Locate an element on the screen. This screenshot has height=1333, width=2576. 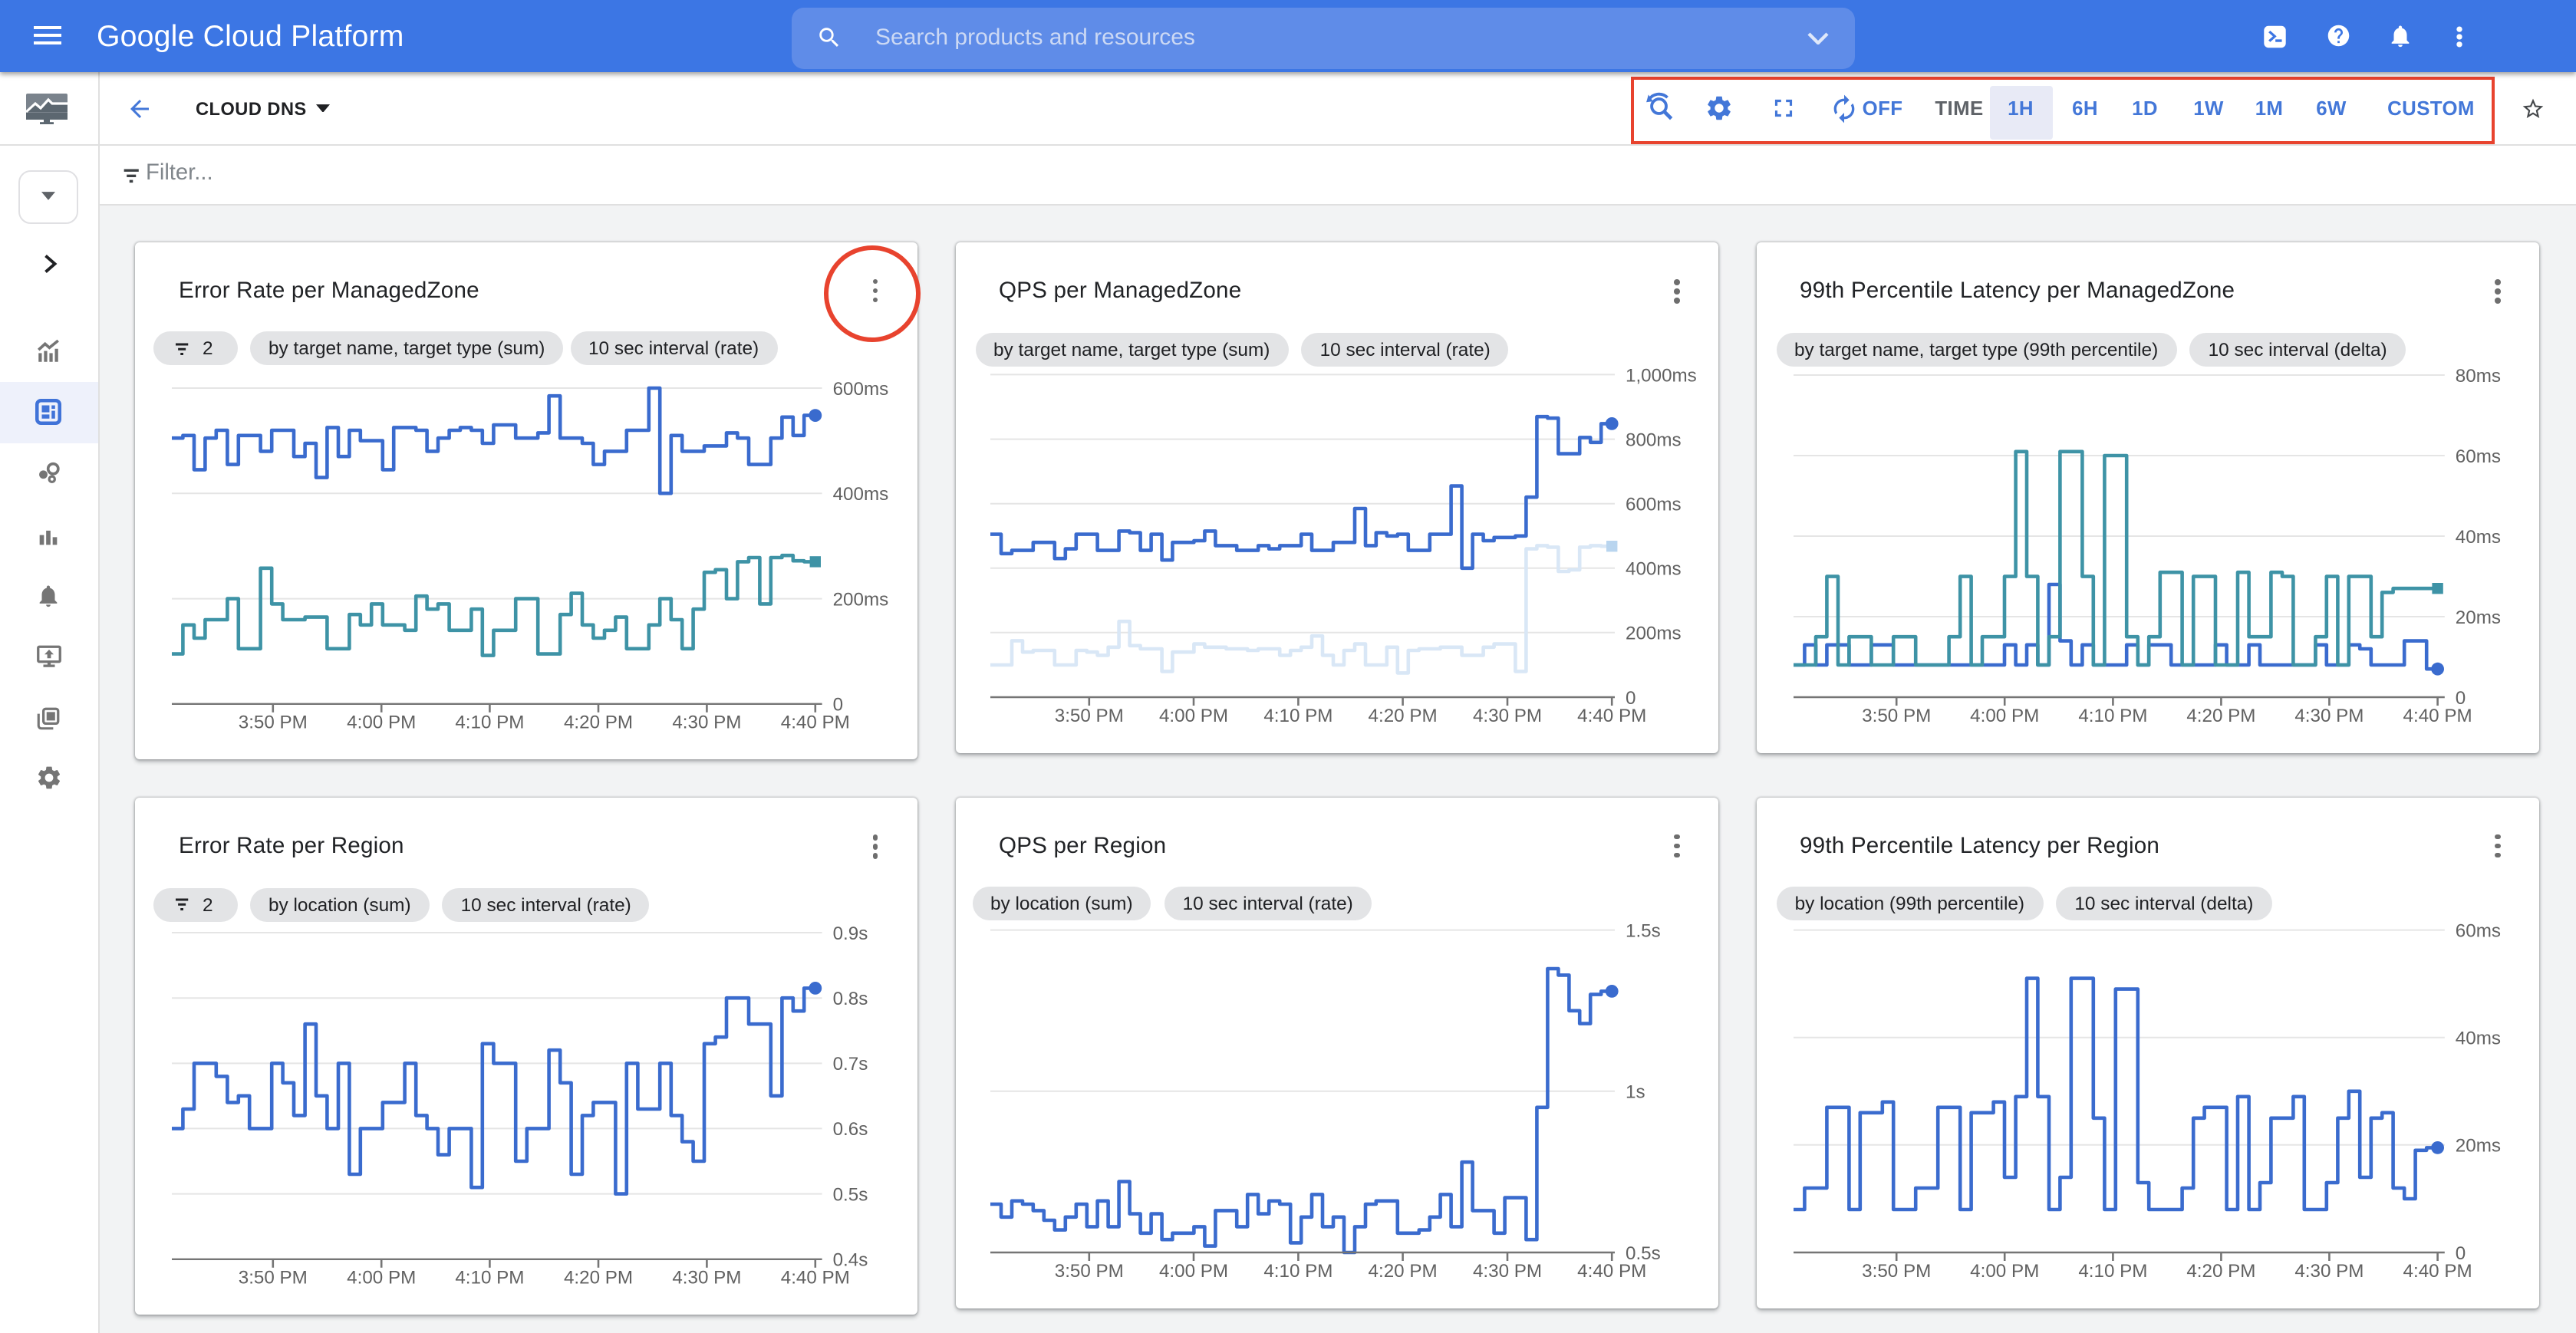
svg-text: 0.8s is located at coordinates (850, 999).